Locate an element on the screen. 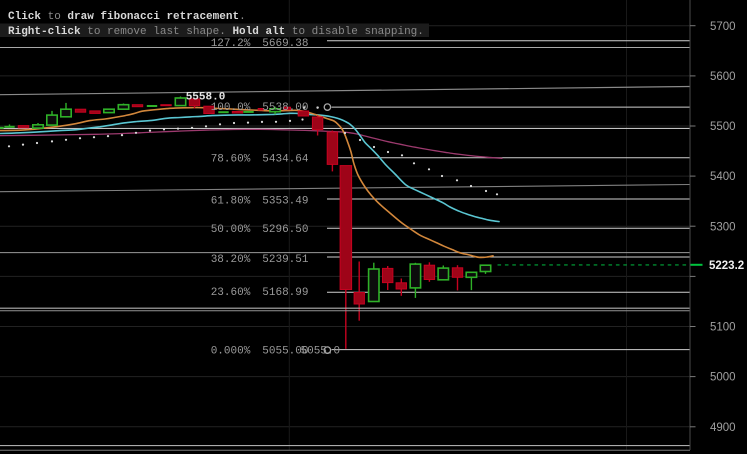 The image size is (747, 454). svg-text: 5600 is located at coordinates (723, 77).